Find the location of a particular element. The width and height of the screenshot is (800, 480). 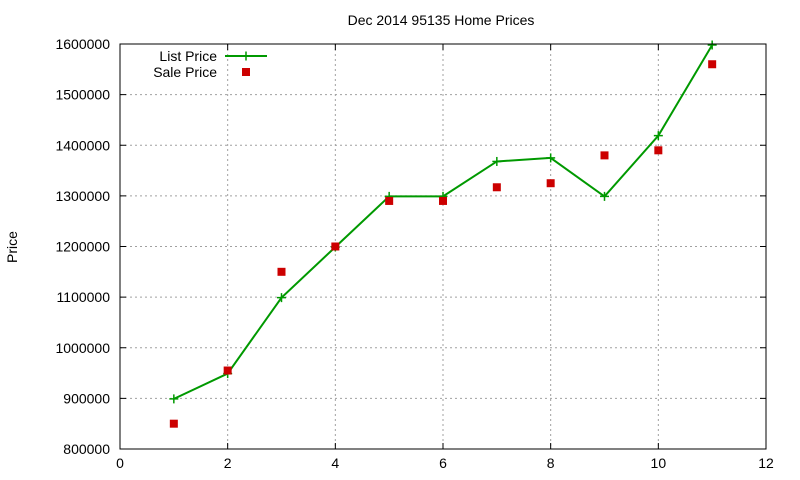

legend-label: Sale Price is located at coordinates (185, 72).